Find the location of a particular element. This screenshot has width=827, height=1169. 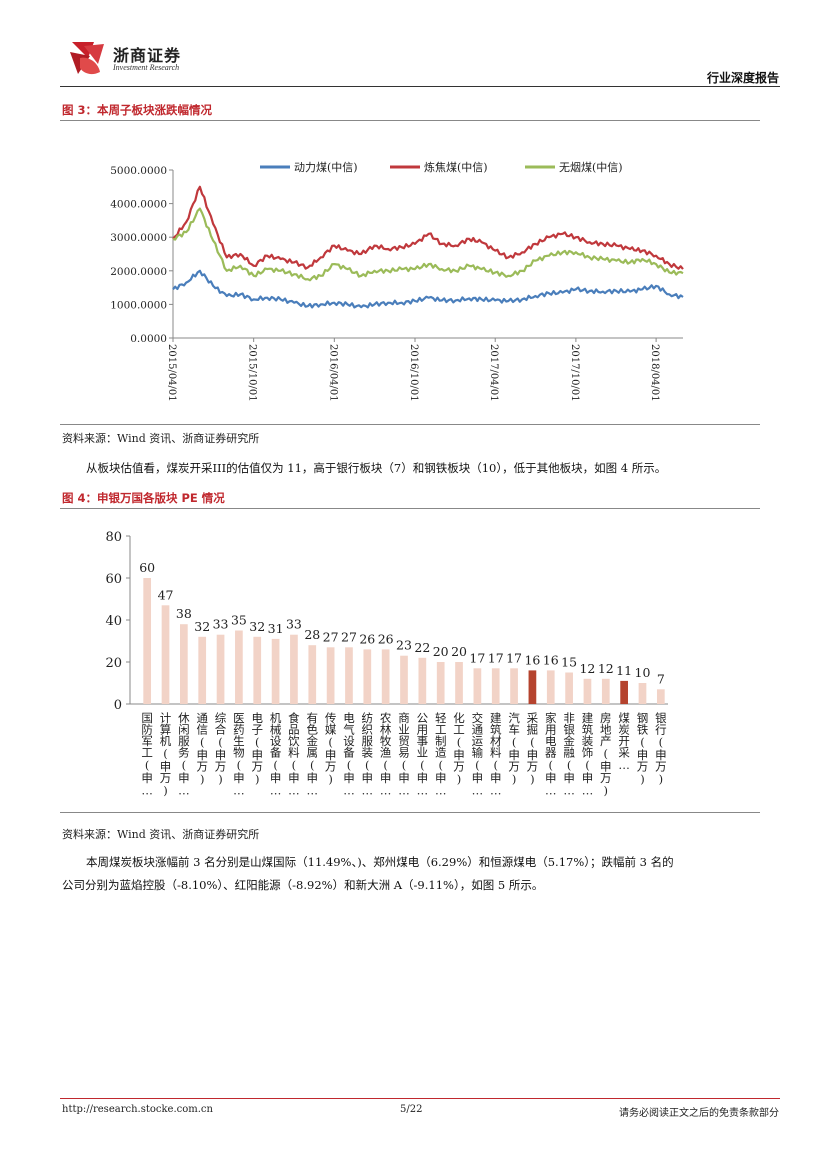

y-tick-label: 3000.0000 is located at coordinates (138, 238).